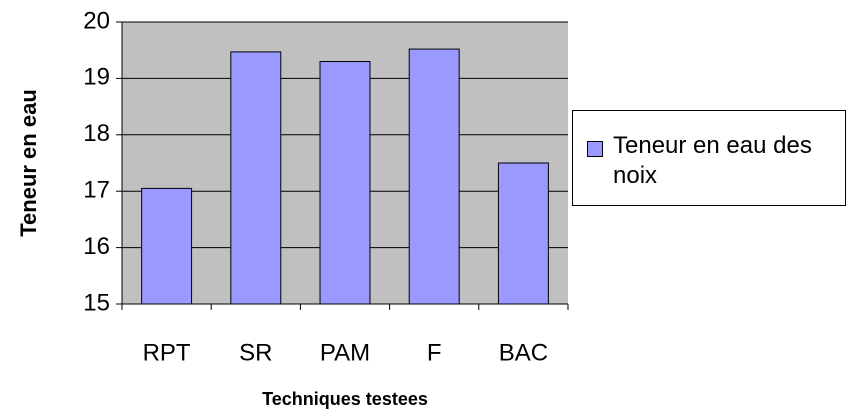  Describe the element at coordinates (595, 149) in the screenshot. I see `legend-swatch` at that location.